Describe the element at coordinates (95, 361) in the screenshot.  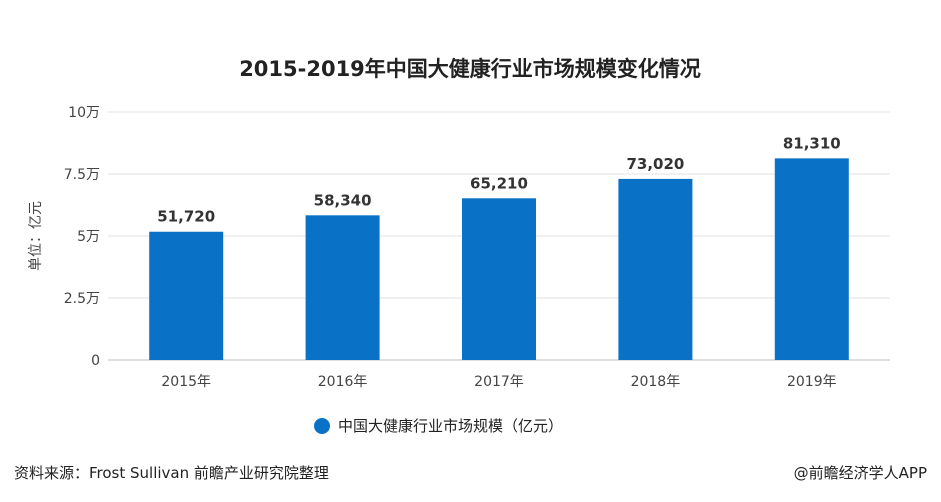
I see `y-tick-label: 0` at that location.